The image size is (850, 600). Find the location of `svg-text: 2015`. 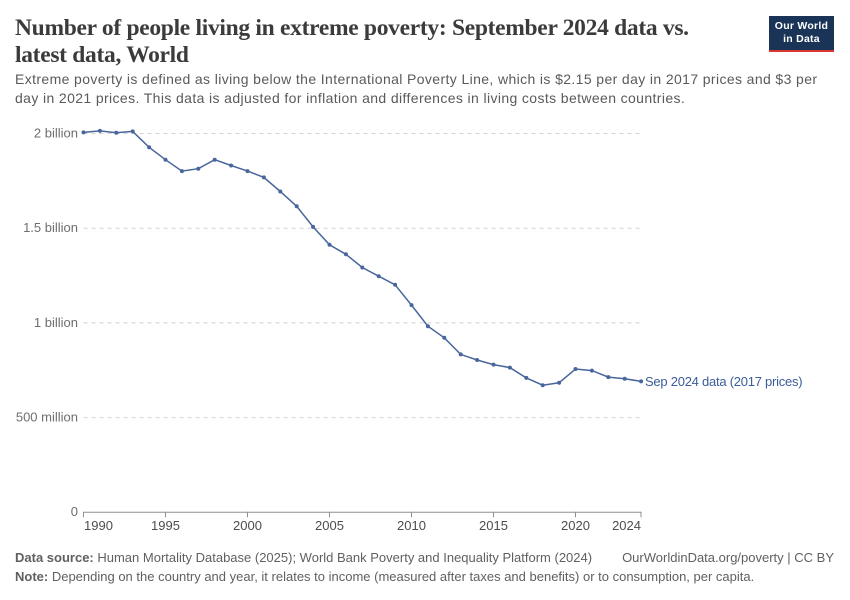

svg-text: 2015 is located at coordinates (493, 525).